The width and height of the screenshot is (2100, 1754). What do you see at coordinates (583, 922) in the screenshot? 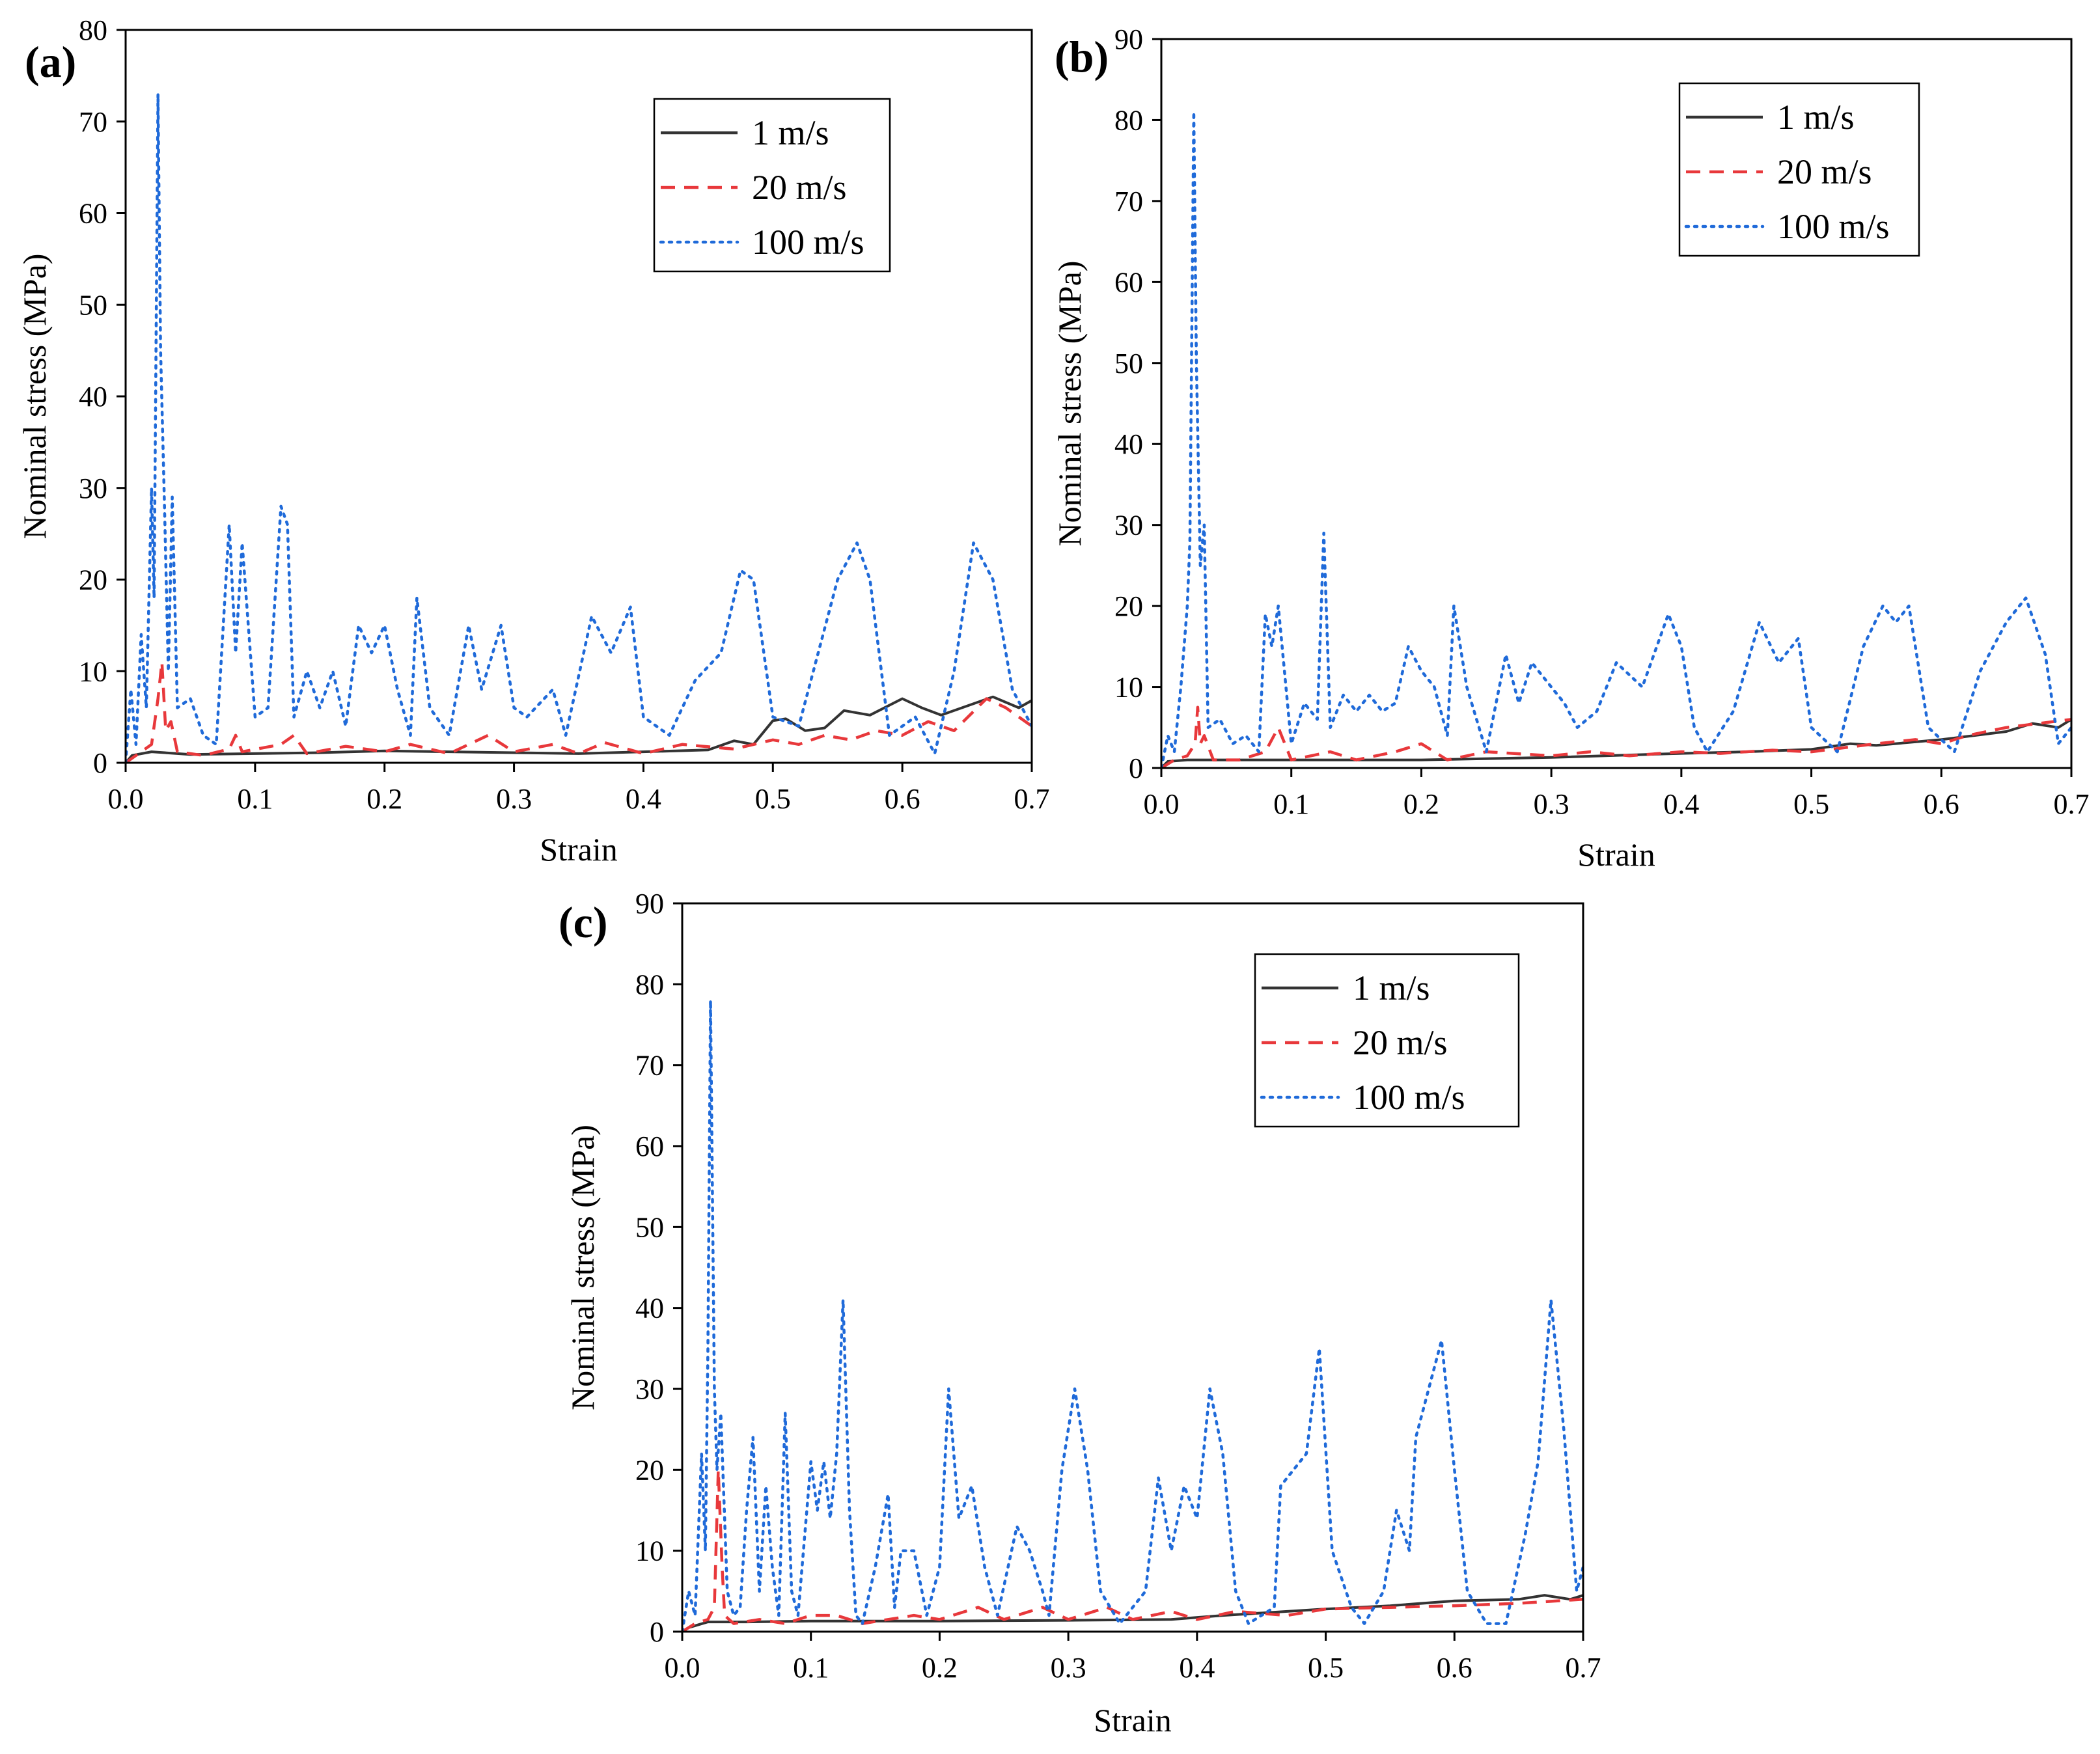
I see `panel-label: (c)` at bounding box center [583, 922].